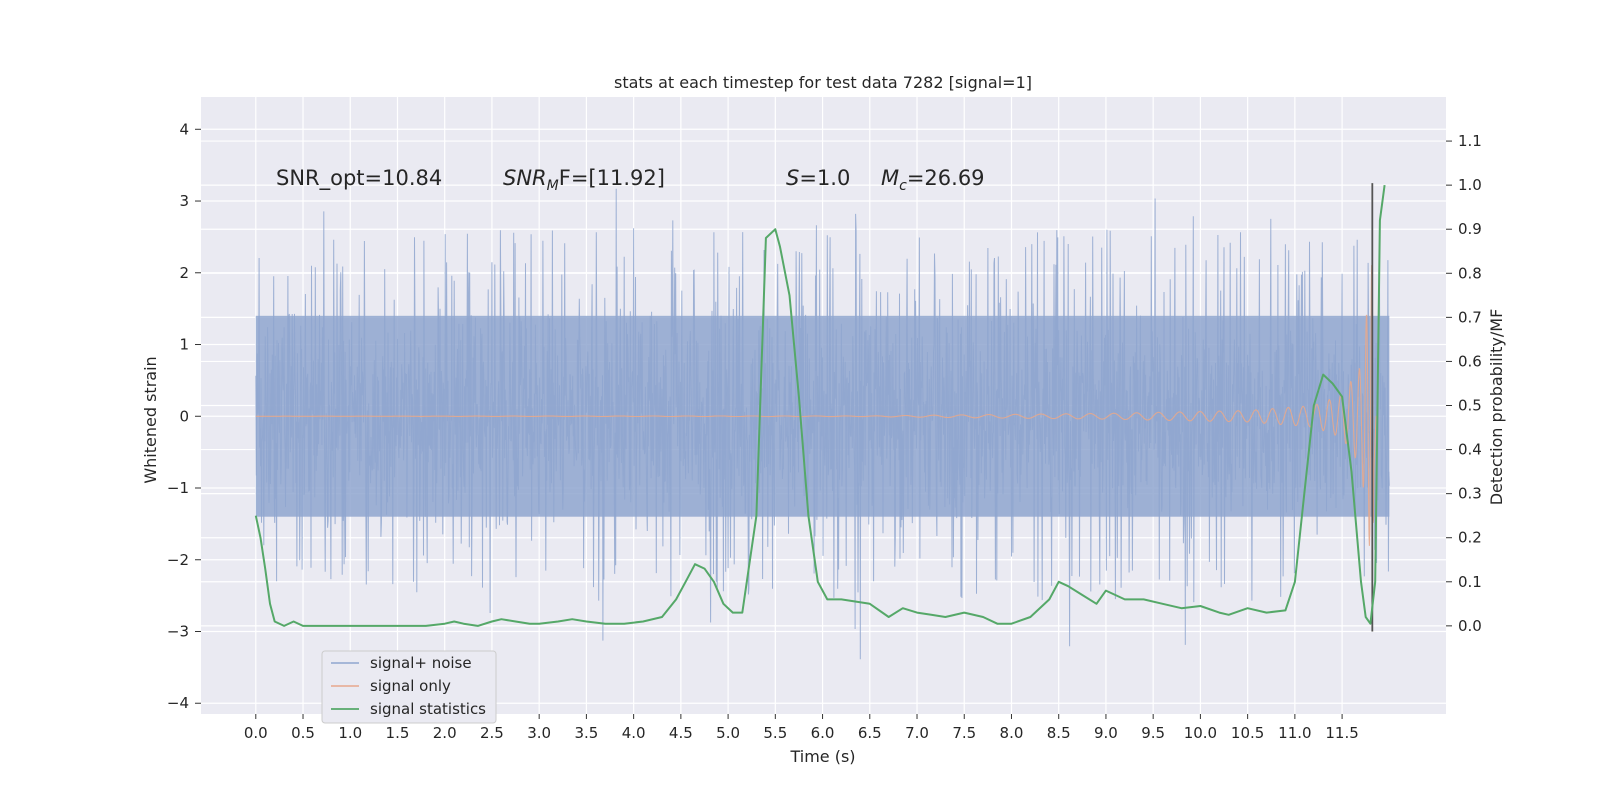  What do you see at coordinates (178, 488) in the screenshot?
I see `y-tick-label: −1` at bounding box center [178, 488].